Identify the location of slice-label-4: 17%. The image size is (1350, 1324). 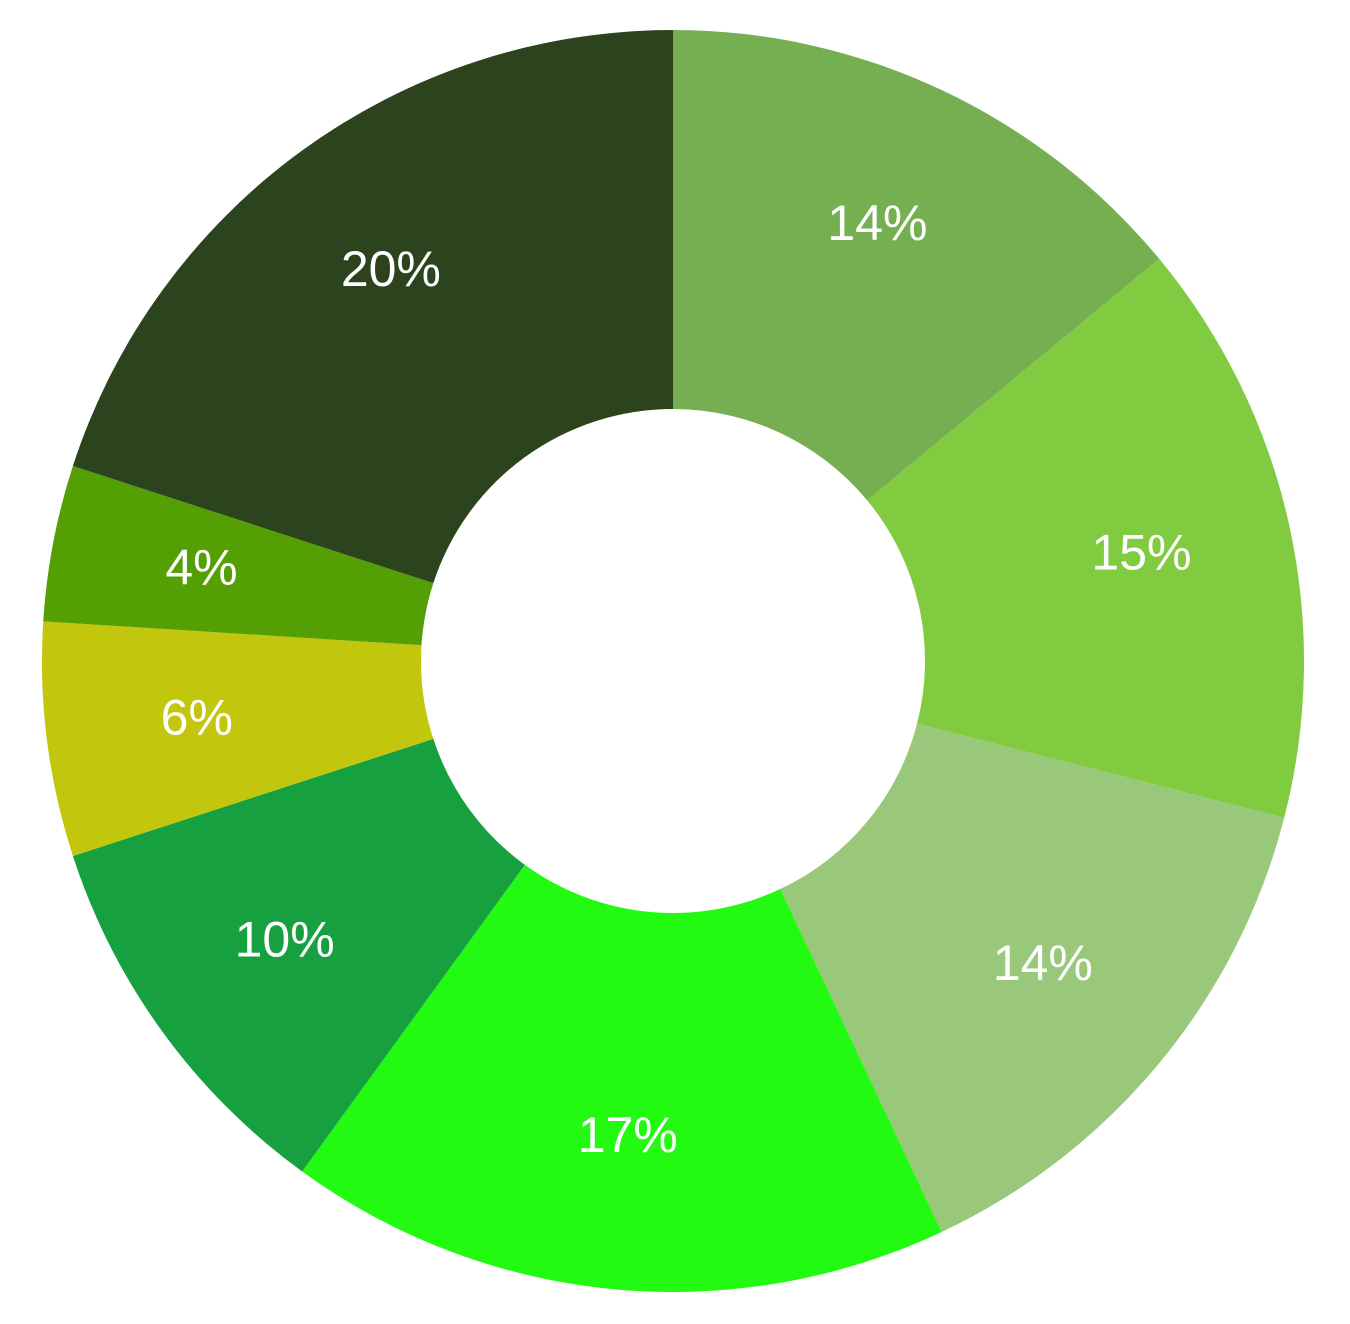
(628, 1135).